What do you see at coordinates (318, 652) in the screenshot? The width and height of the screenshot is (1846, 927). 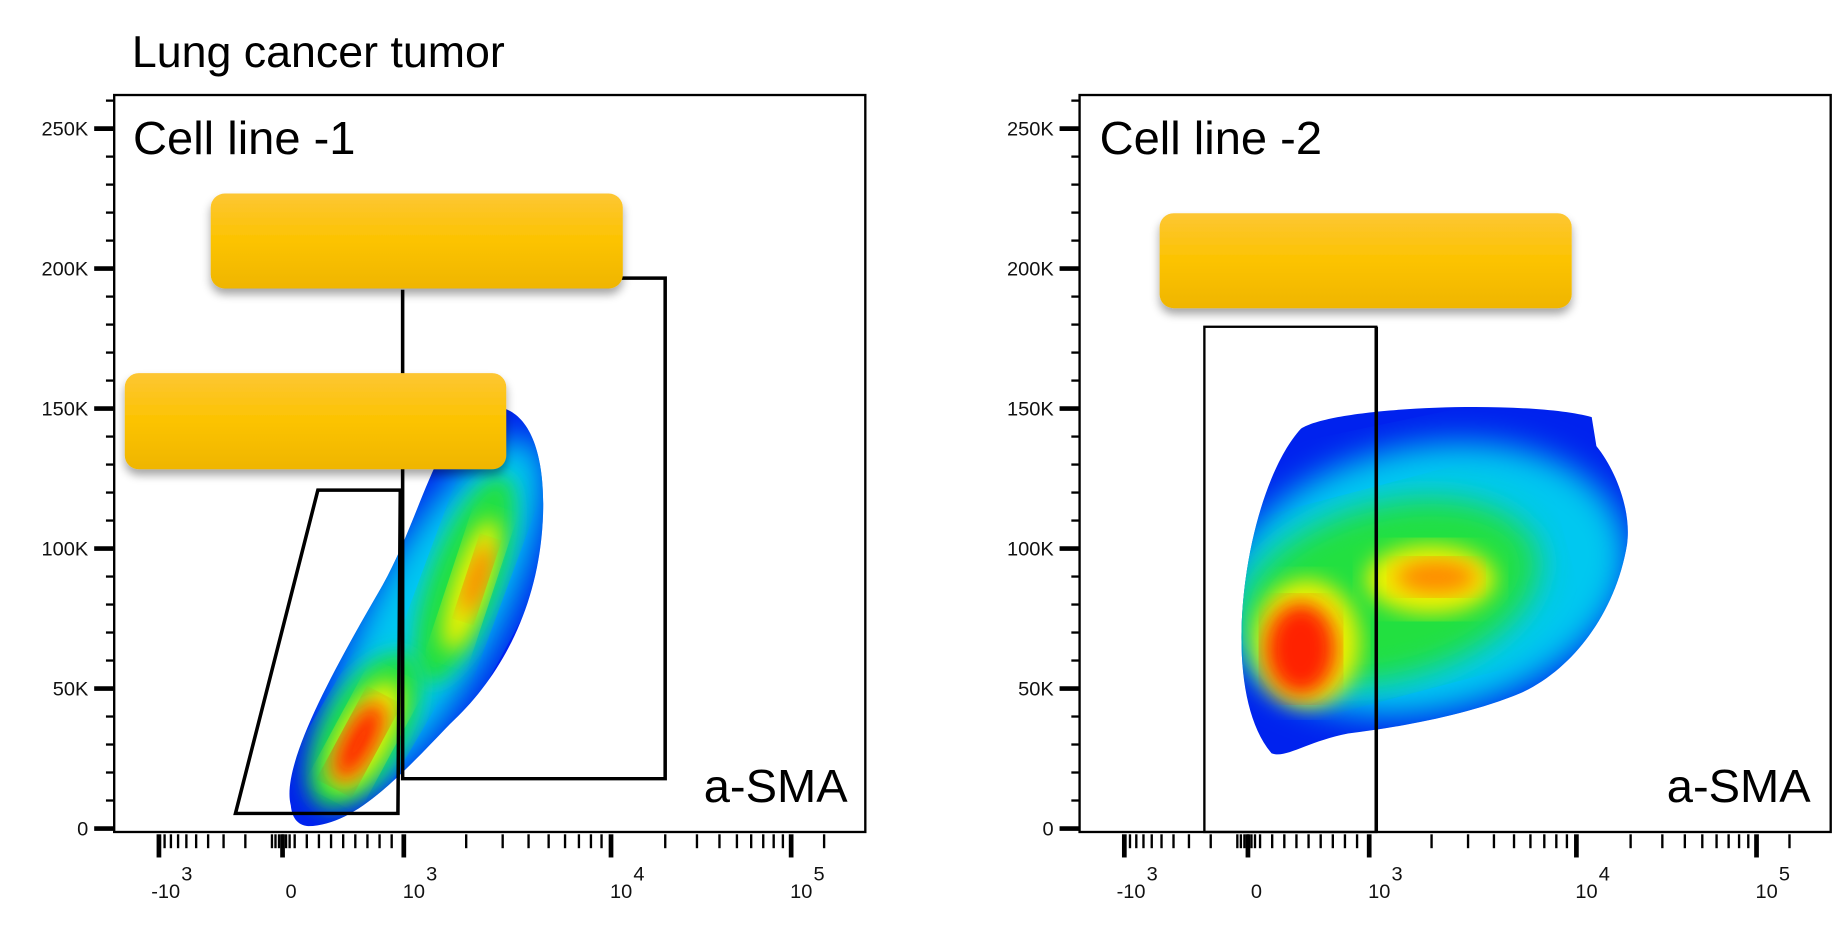 I see `gate-polygon` at bounding box center [318, 652].